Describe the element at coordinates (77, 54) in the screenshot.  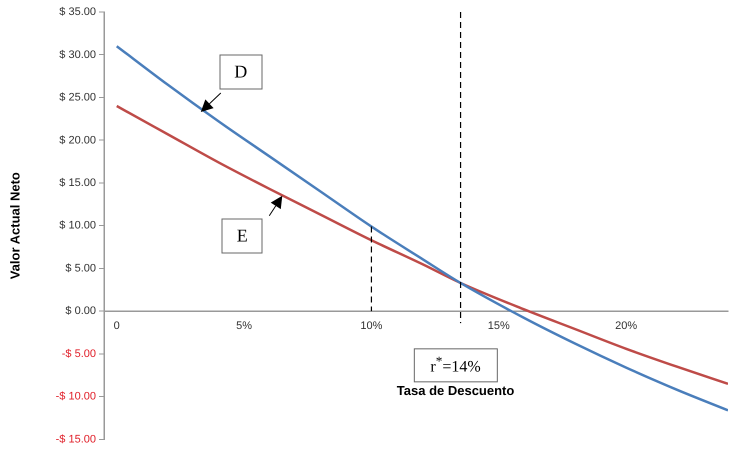
I see `y-tick-label: $ 30.00` at that location.